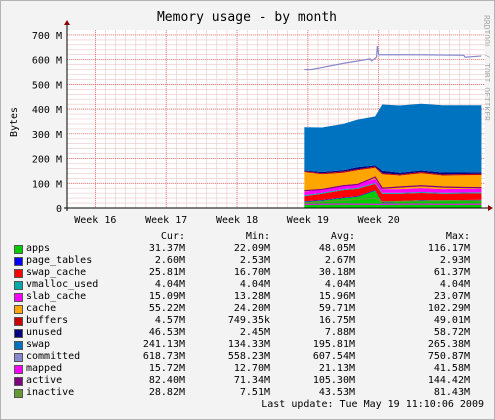 The width and height of the screenshot is (495, 420). What do you see at coordinates (248, 356) in the screenshot?
I see `legend-min: 558.23M` at bounding box center [248, 356].